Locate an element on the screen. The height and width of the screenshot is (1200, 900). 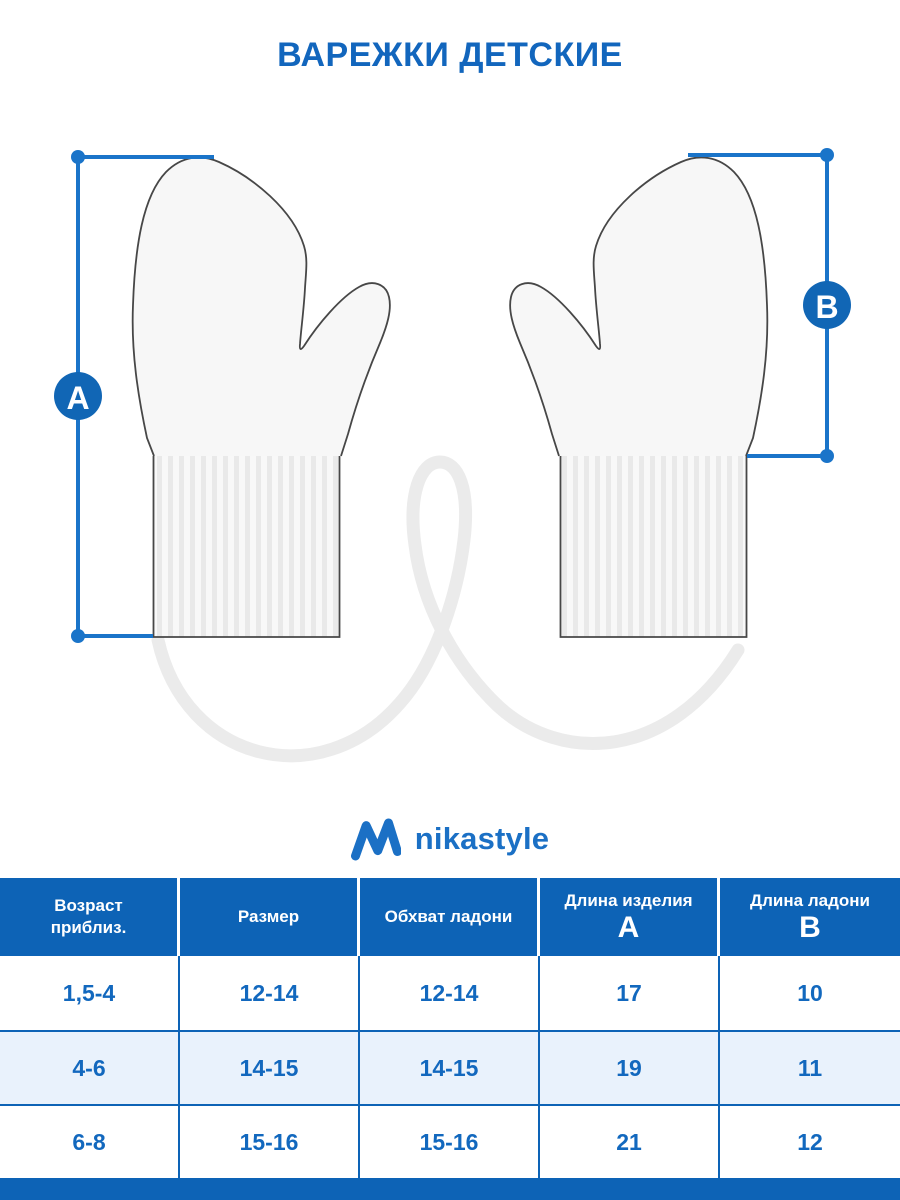
col-header-age-line2: приблиз. is located at coordinates (88, 927).